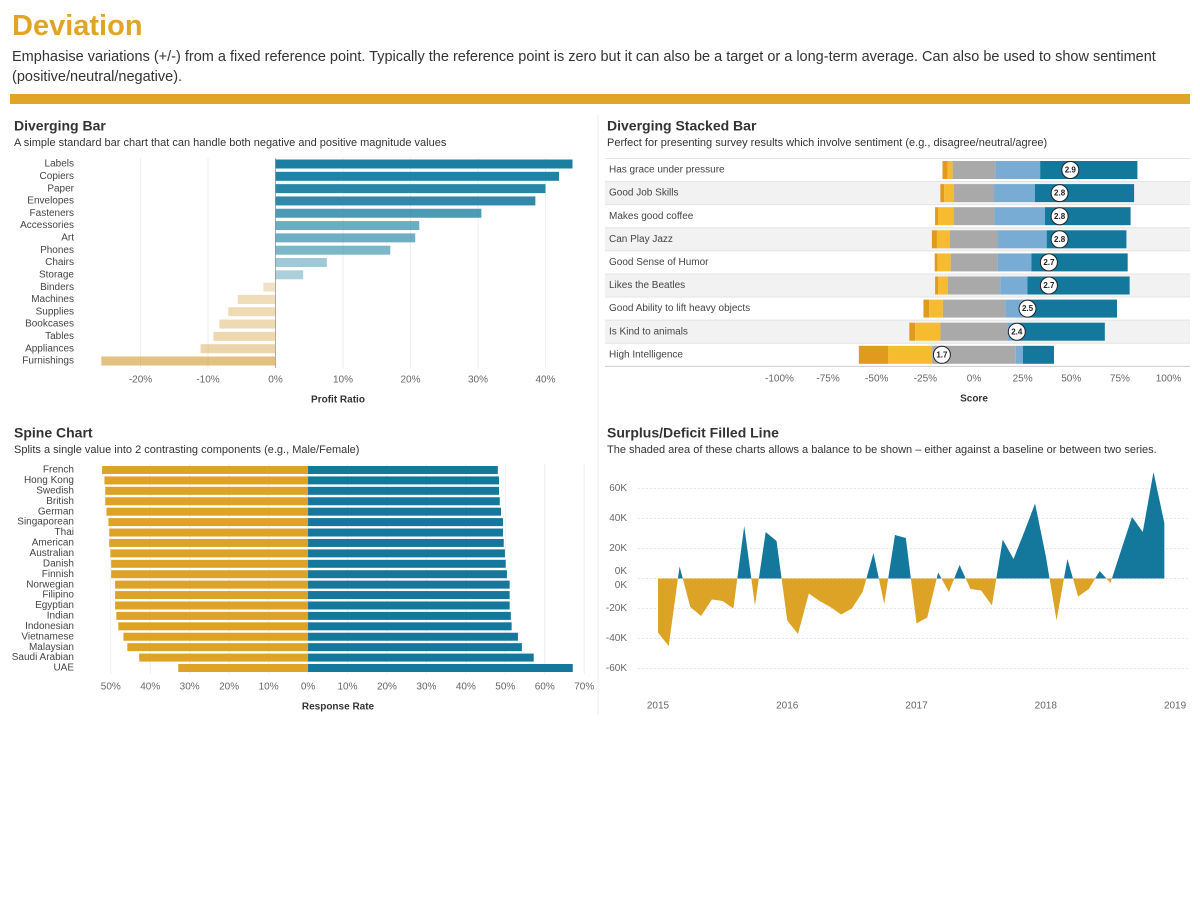 The height and width of the screenshot is (900, 1200). I want to click on category-label: Good Job Skills, so click(643, 193).